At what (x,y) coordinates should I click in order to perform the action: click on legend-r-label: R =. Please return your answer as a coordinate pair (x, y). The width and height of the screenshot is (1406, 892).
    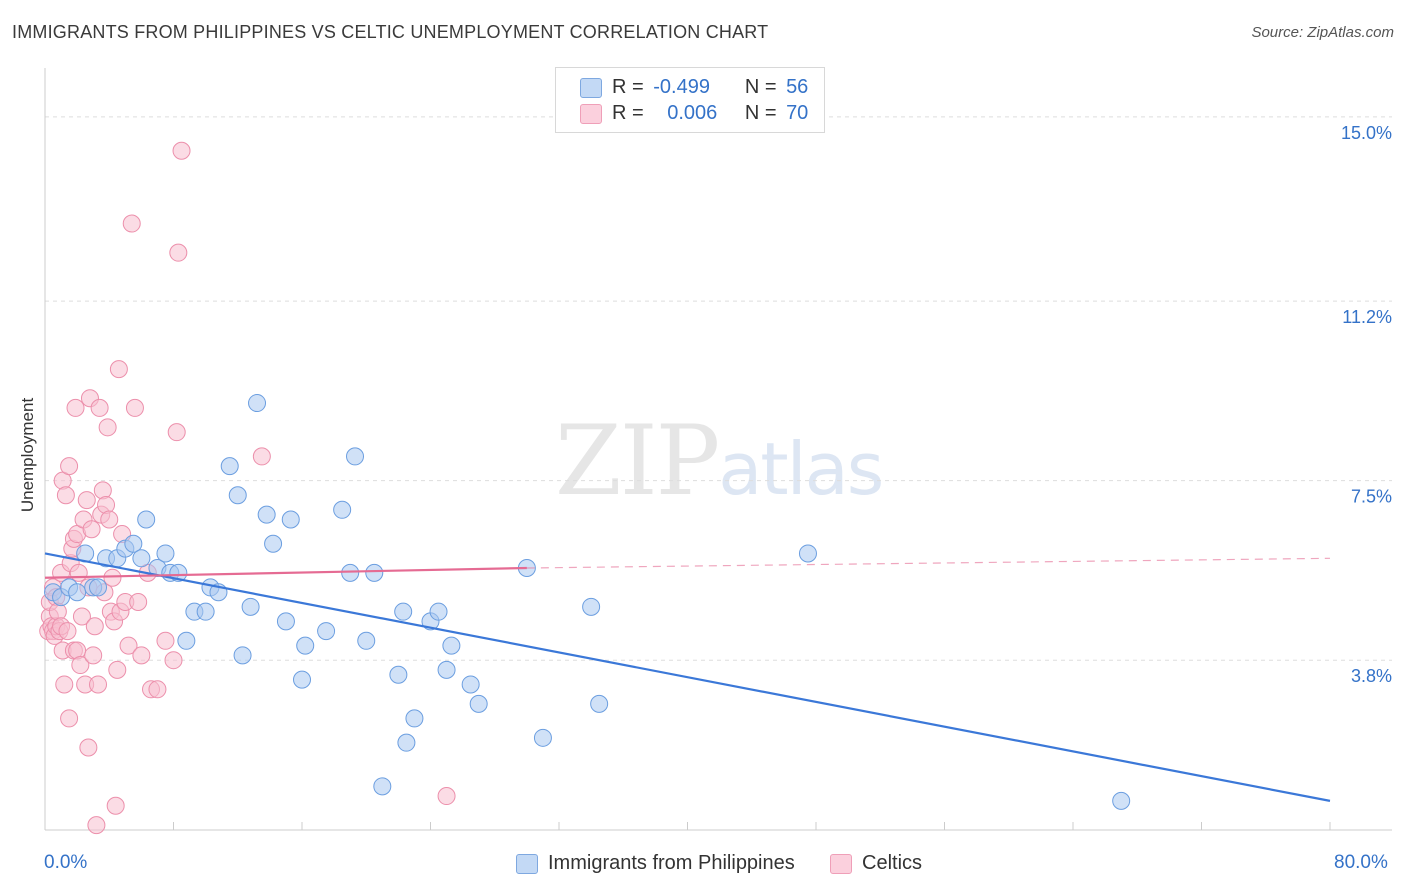
    Looking at the image, I should click on (628, 113).